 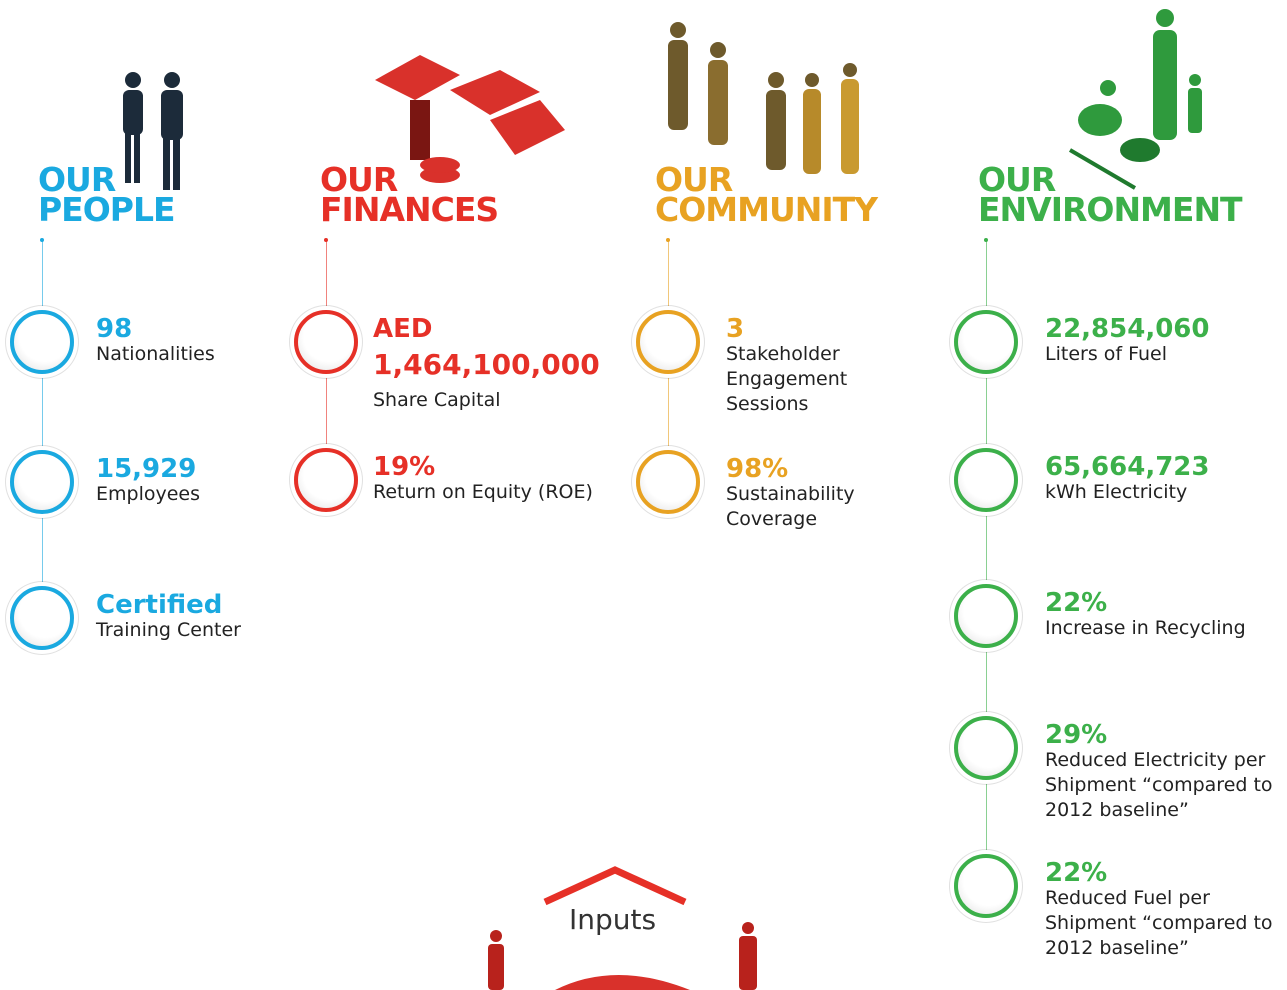 I want to click on item-value: Certified, so click(x=159, y=605).